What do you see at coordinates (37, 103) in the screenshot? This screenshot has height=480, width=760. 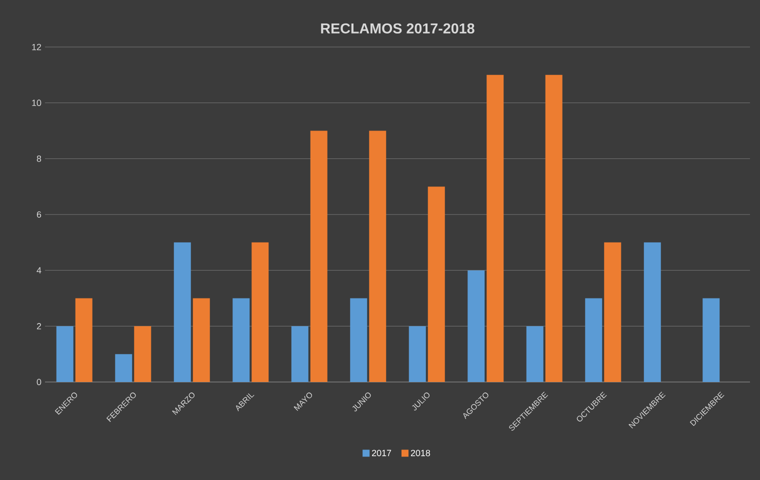 I see `y-tick-label: 10` at bounding box center [37, 103].